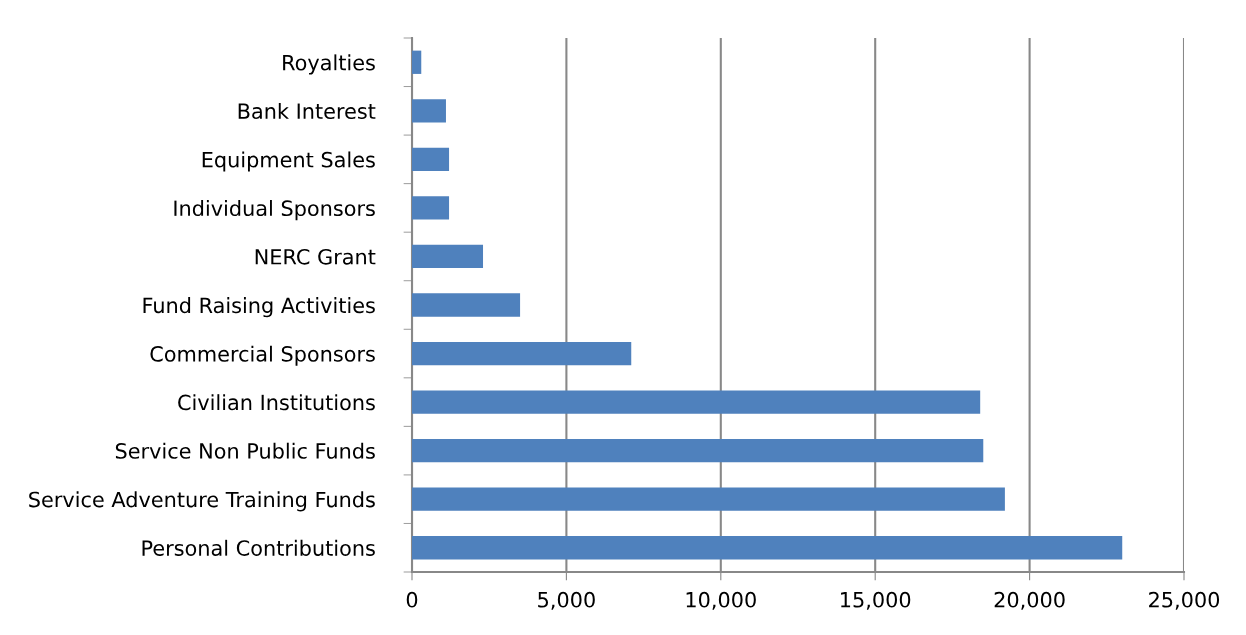  Describe the element at coordinates (566, 600) in the screenshot. I see `x-tick-label: 5,000` at that location.